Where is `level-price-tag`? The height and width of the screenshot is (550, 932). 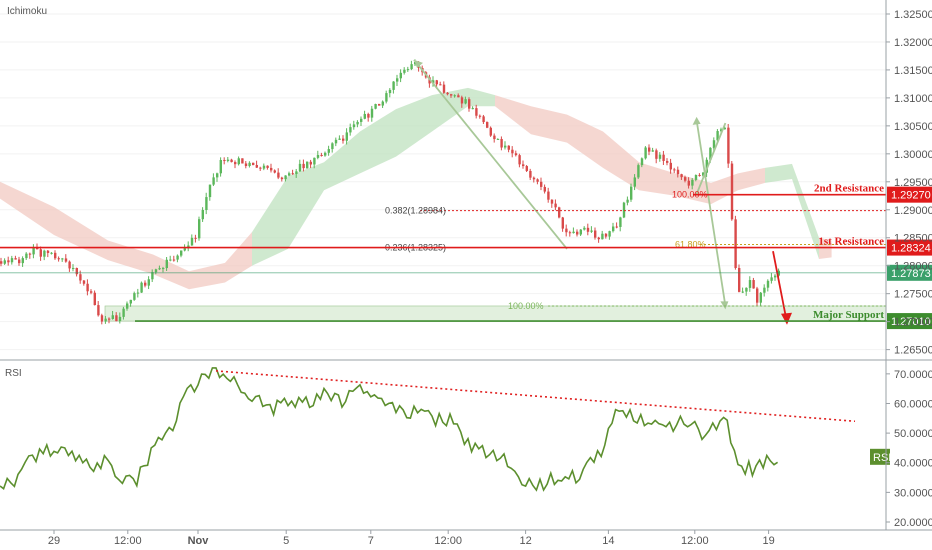 level-price-tag is located at coordinates (909, 321).